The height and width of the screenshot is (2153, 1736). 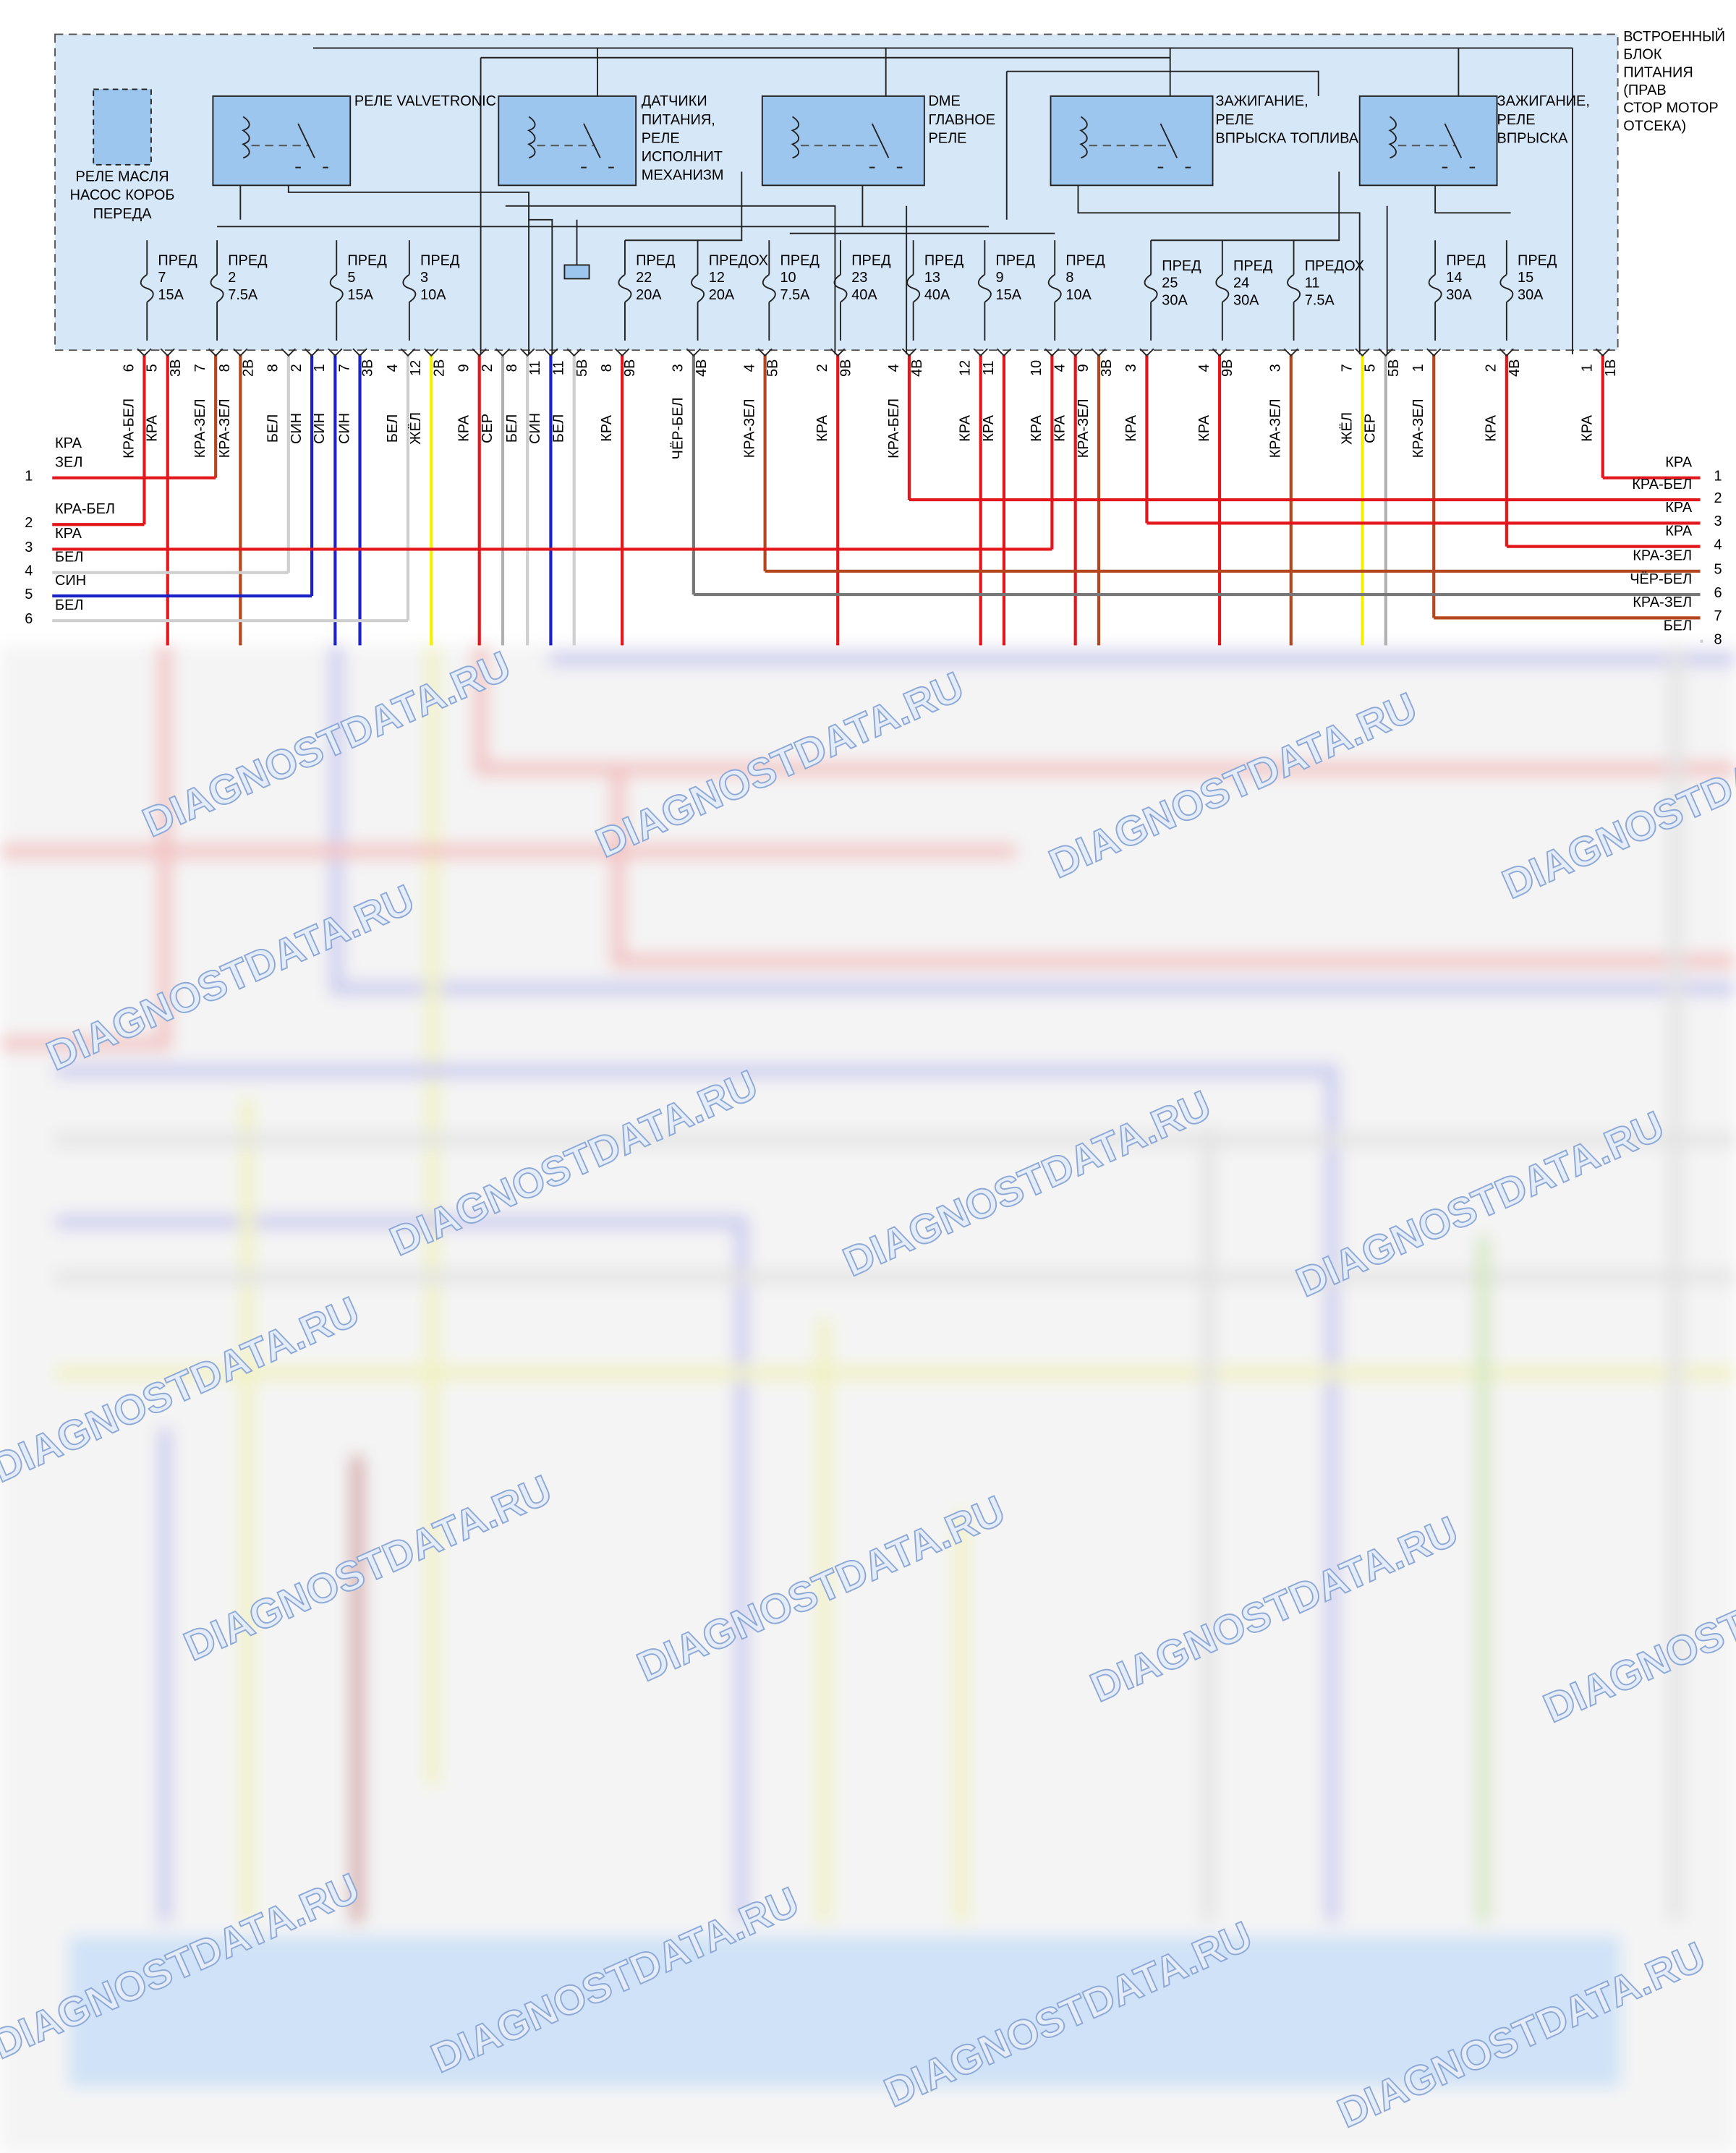 What do you see at coordinates (535, 428) in the screenshot?
I see `pin-wire-label: СИН` at bounding box center [535, 428].